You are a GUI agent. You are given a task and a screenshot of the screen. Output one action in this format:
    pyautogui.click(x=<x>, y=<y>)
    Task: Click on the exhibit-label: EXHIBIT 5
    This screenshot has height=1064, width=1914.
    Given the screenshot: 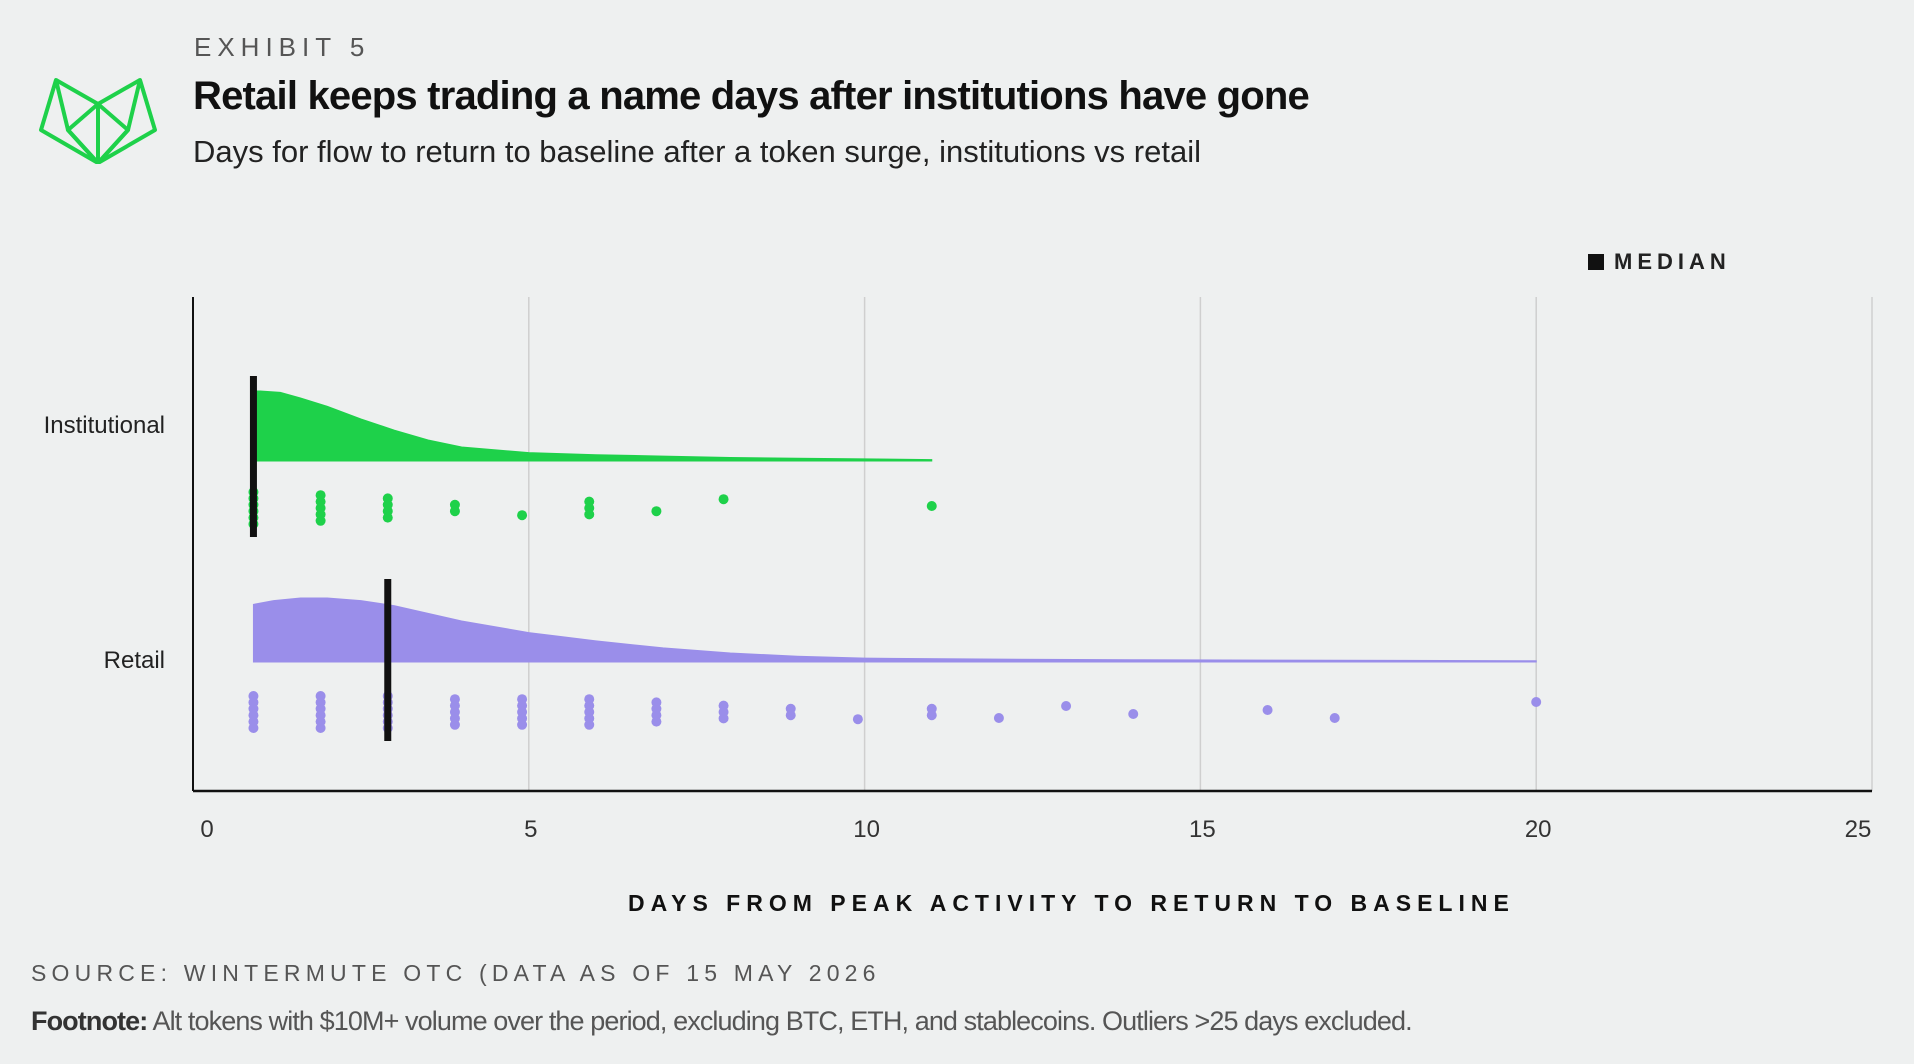 What is the action you would take?
    pyautogui.click(x=282, y=47)
    